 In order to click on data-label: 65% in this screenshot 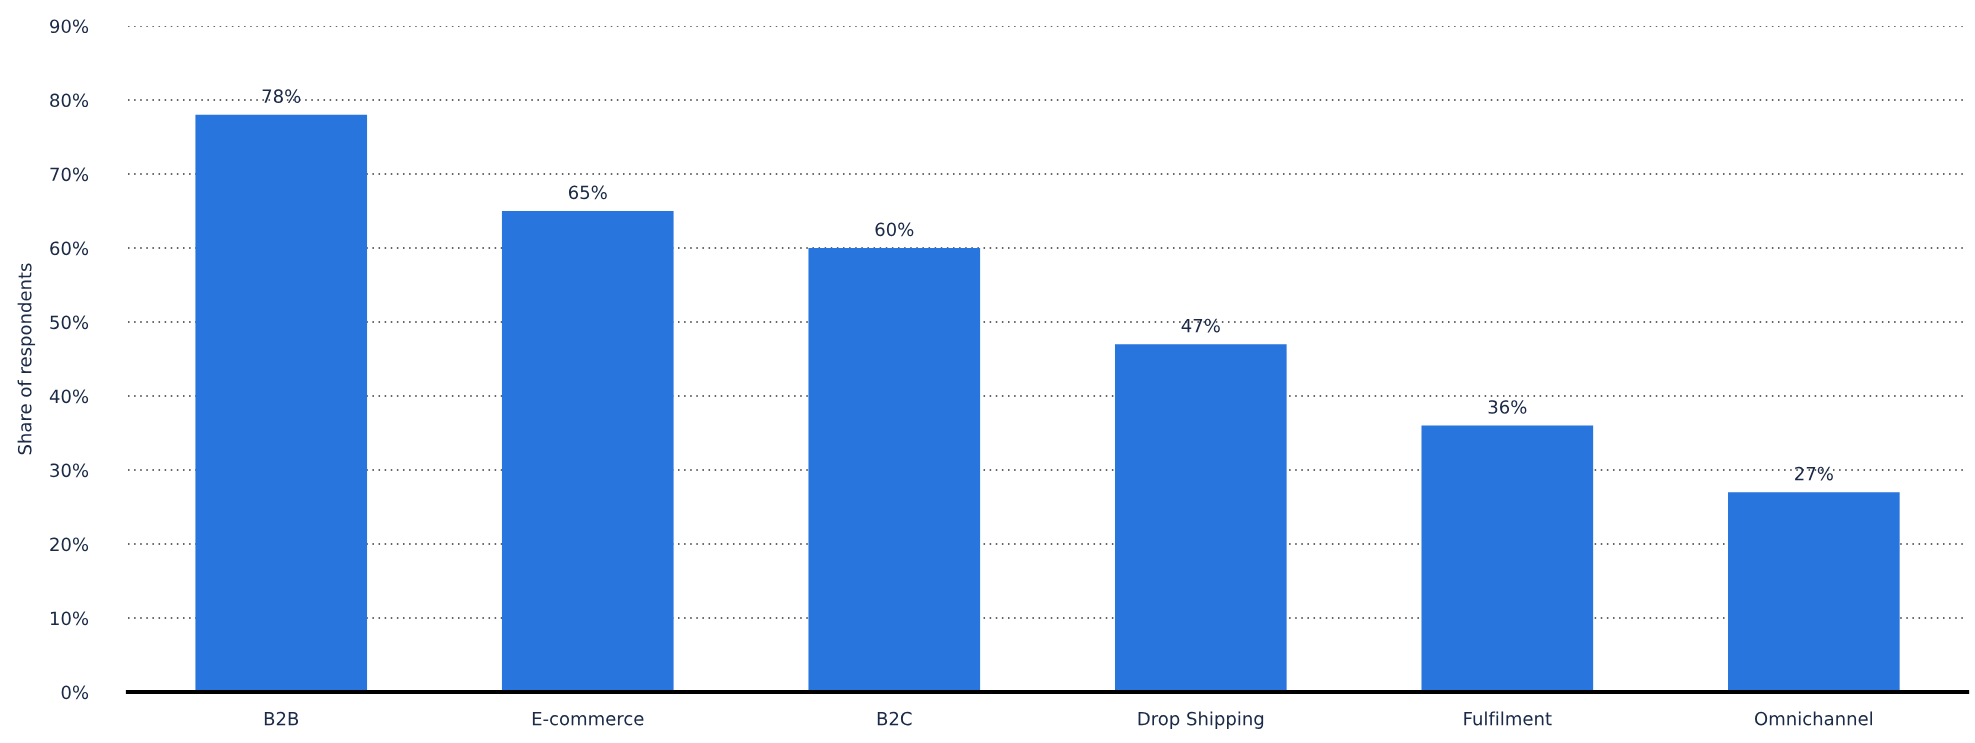, I will do `click(587, 192)`.